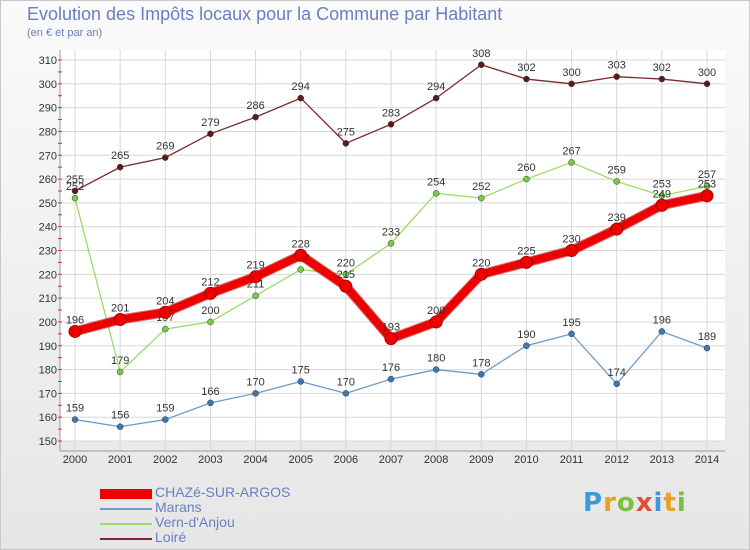 This screenshot has height=550, width=750. Describe the element at coordinates (255, 266) in the screenshot. I see `data-label: 219` at that location.